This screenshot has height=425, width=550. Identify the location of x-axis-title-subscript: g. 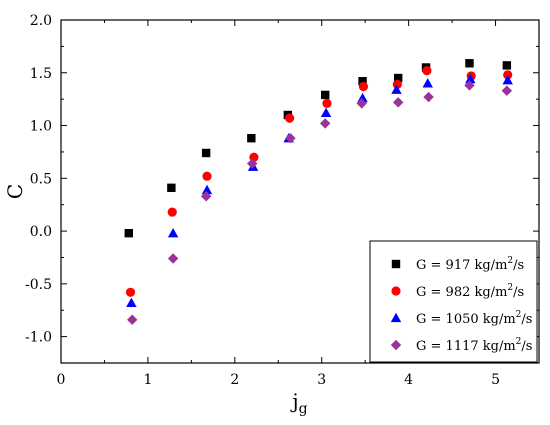
(303, 409).